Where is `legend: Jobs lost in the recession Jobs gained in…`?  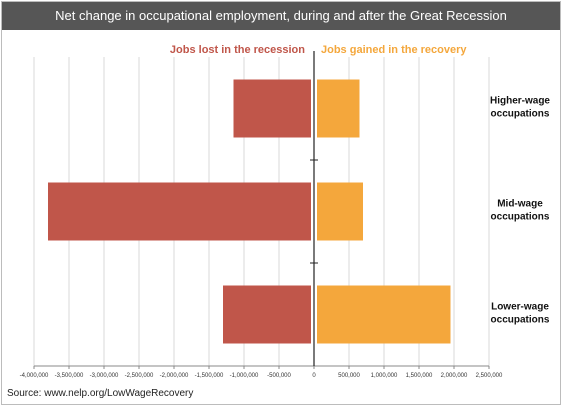
legend: Jobs lost in the recession Jobs gained in… is located at coordinates (318, 50).